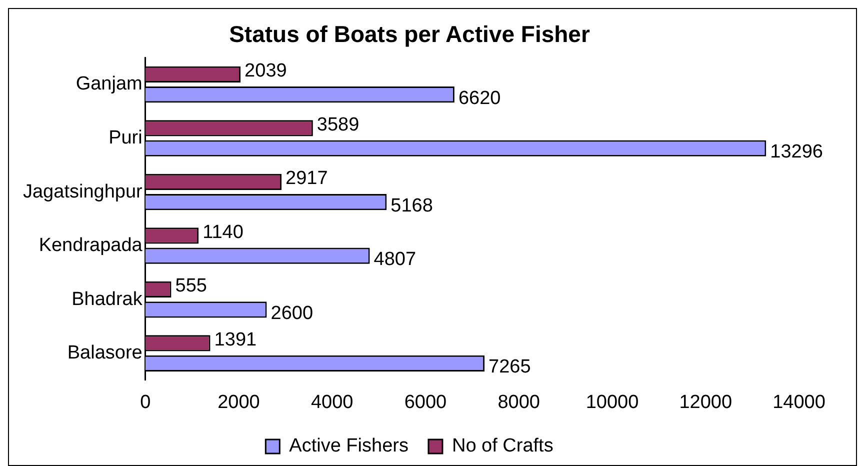 The image size is (859, 466). Describe the element at coordinates (332, 402) in the screenshot. I see `x-tick-label: 4000` at that location.